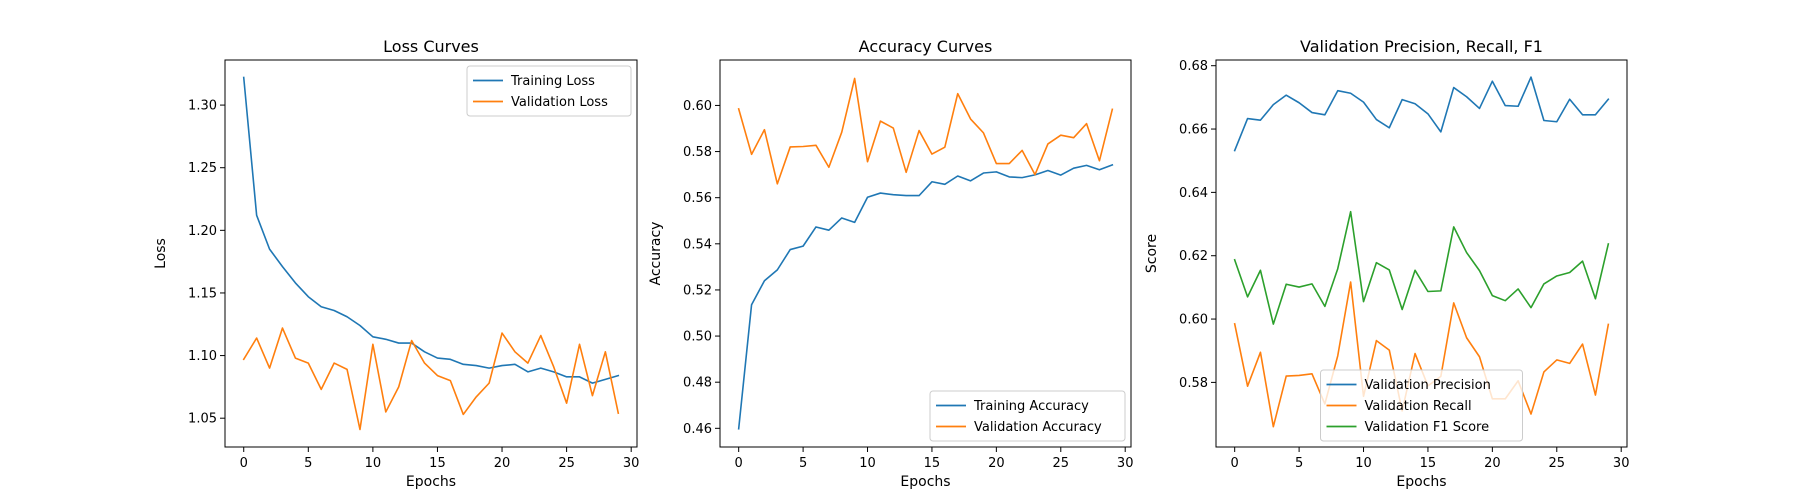 The image size is (1800, 500). I want to click on y-tick-label: 0.46, so click(697, 429).